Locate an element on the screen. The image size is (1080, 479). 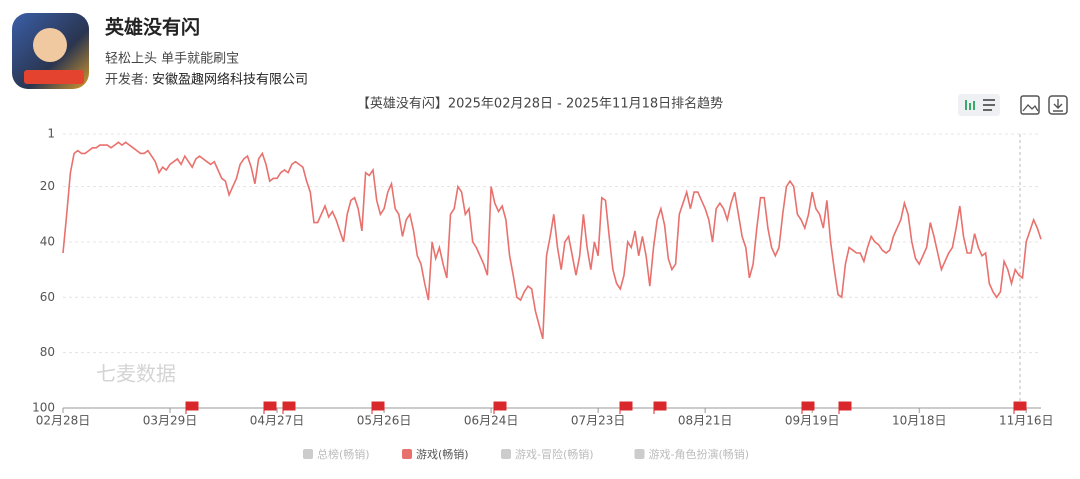
x-tick-label: 08月21日 is located at coordinates (705, 421).